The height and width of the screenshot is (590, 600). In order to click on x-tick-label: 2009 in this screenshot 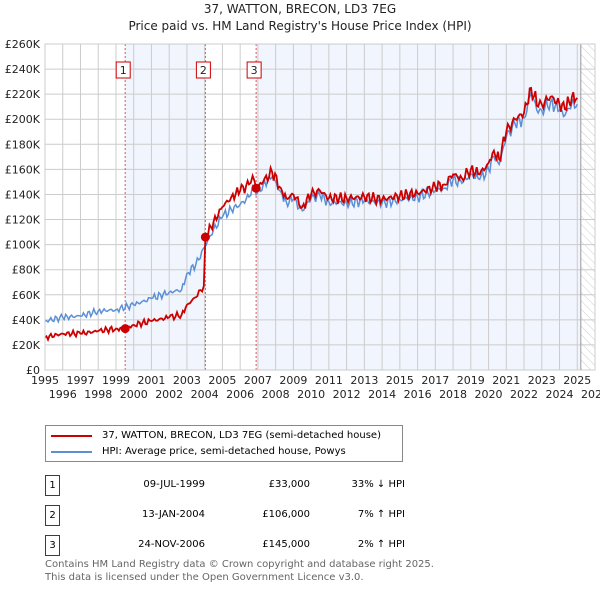, I will do `click(293, 380)`.